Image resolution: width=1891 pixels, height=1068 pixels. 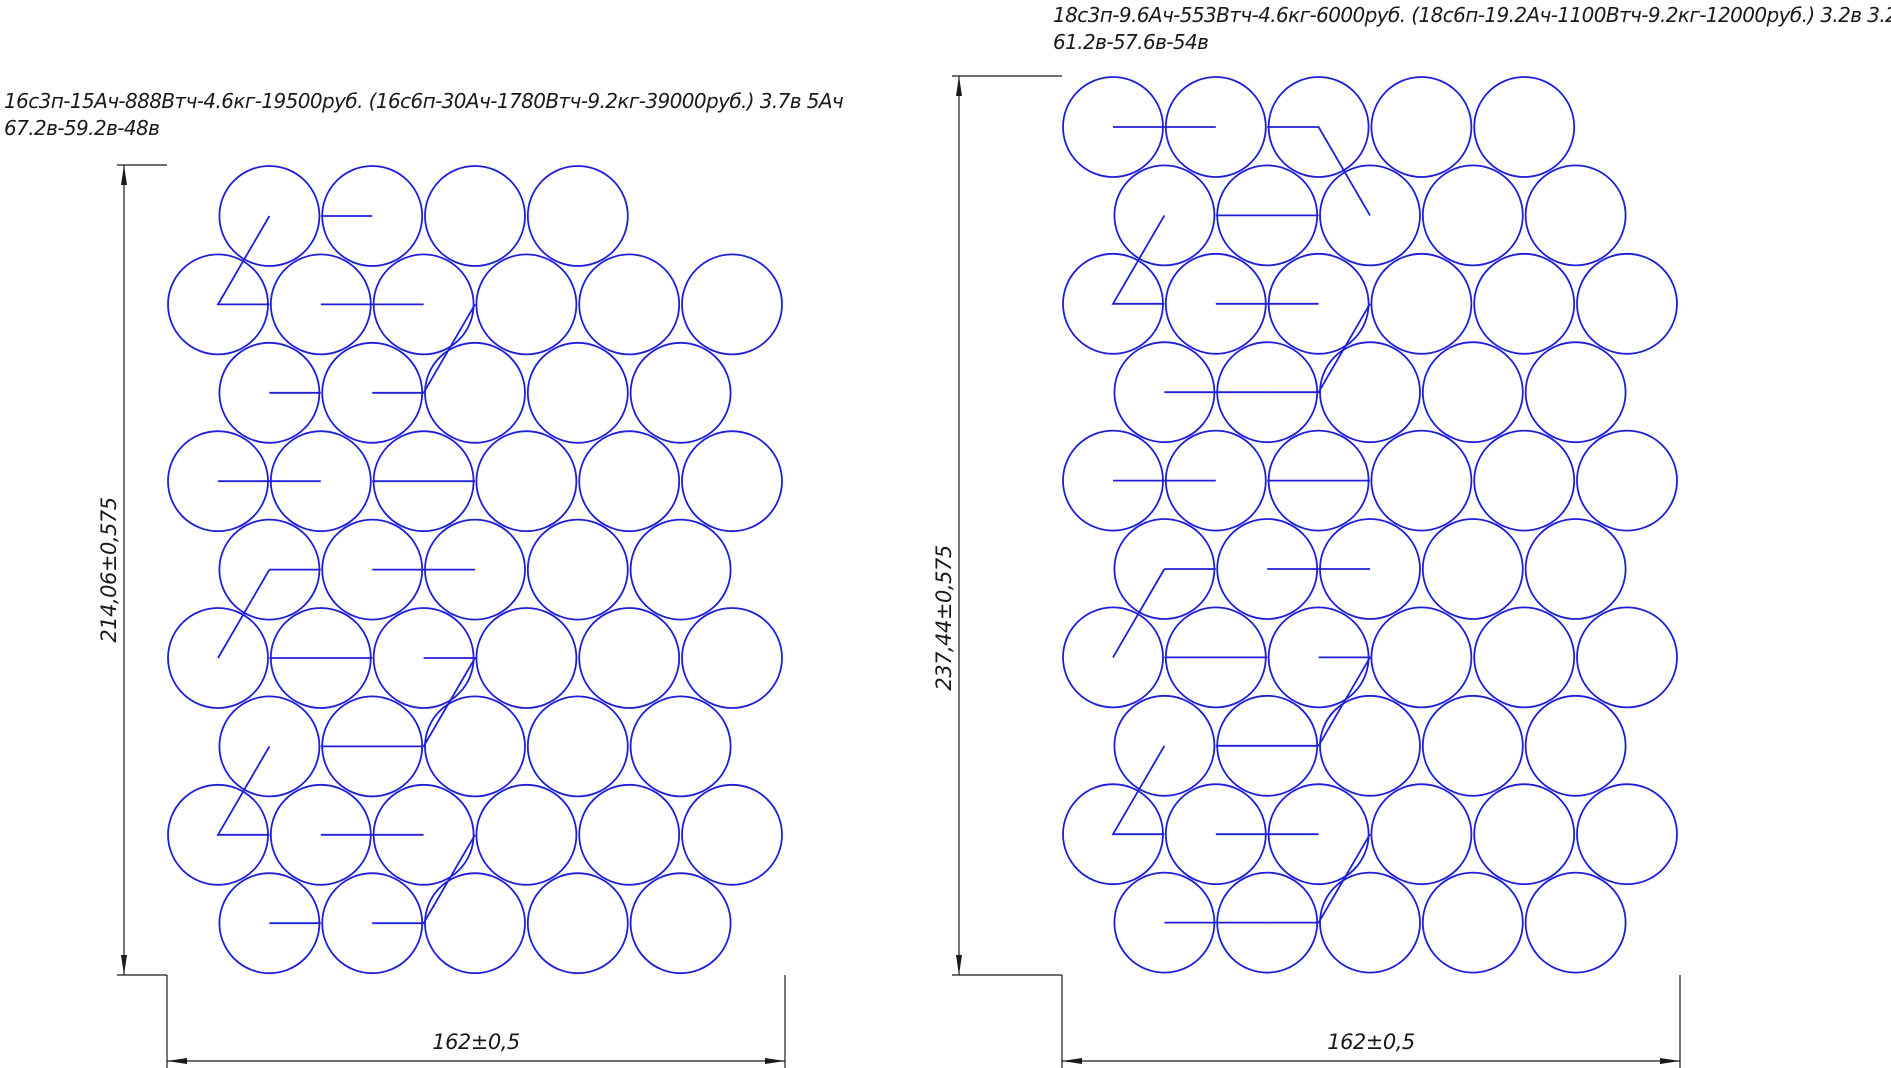 I want to click on right-cell-r4-c5, so click(x=1627, y=480).